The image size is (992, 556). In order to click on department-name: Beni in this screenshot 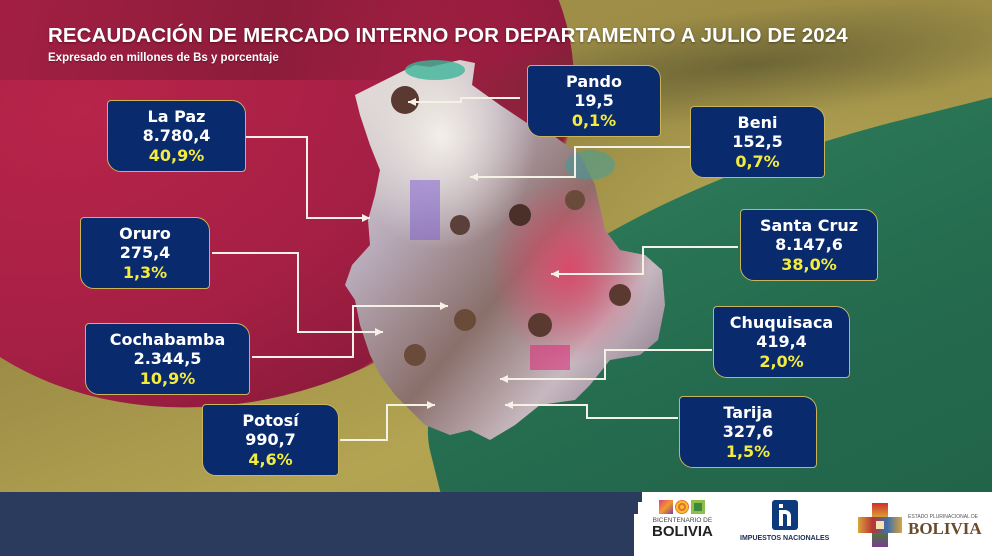, I will do `click(757, 123)`.